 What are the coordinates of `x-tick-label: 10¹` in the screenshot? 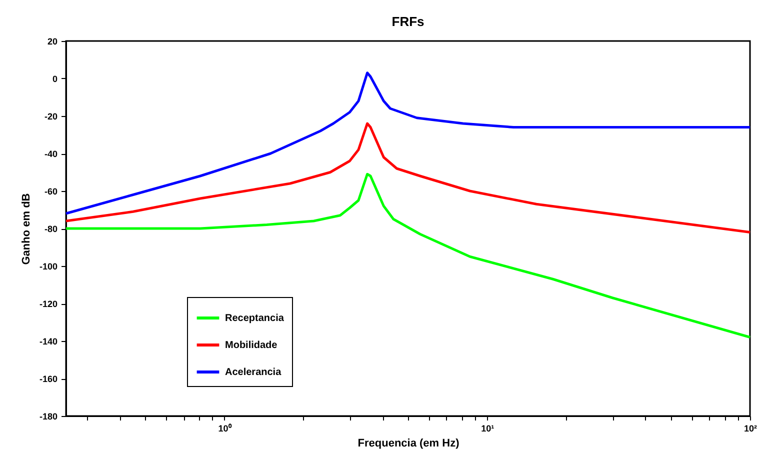 It's located at (487, 429).